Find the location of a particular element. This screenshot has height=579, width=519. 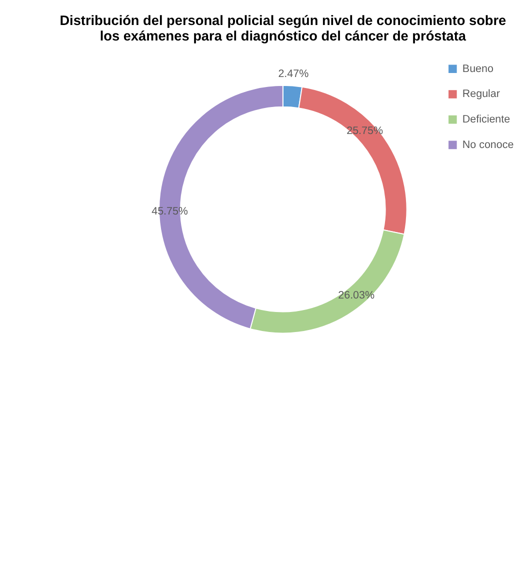

text: los exámenes para el diagnóstico del cáncer de próstata is located at coordinates (283, 36).